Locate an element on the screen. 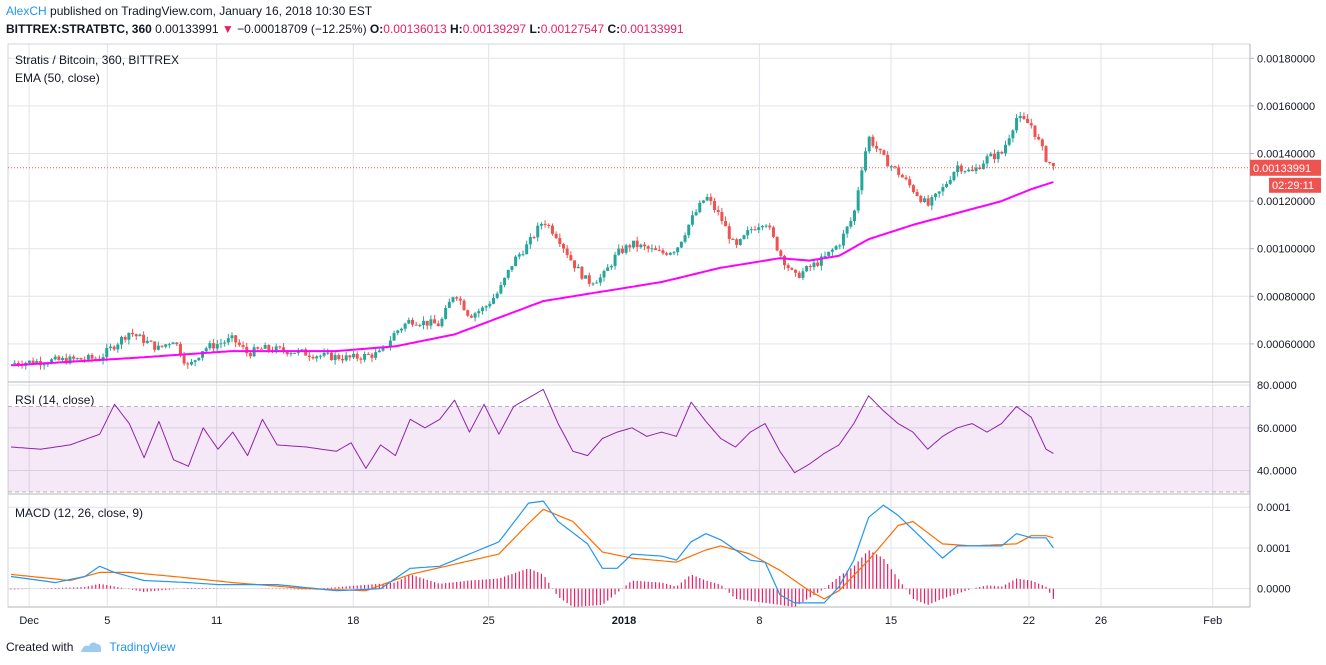 This screenshot has width=1326, height=665. time-tick-label: 25 is located at coordinates (489, 621).